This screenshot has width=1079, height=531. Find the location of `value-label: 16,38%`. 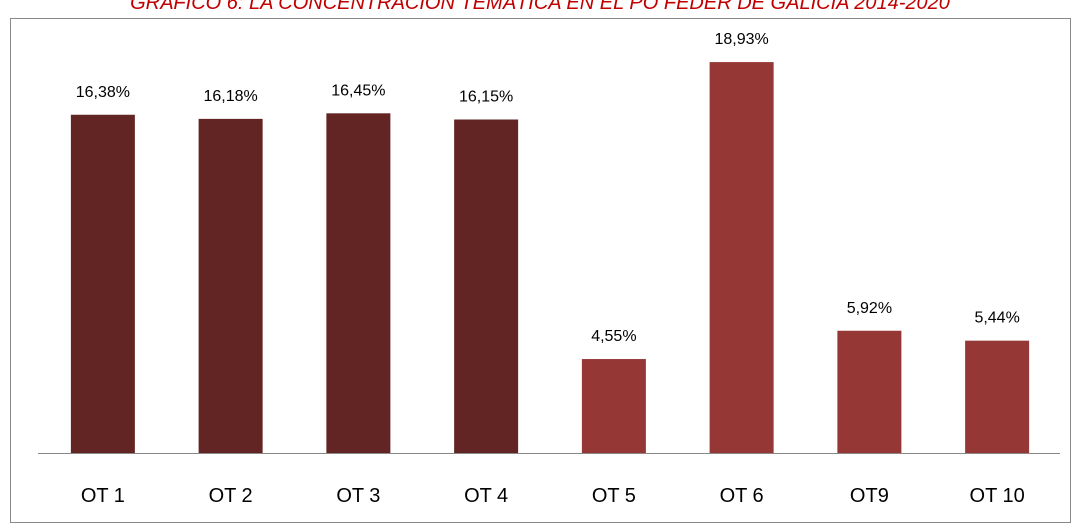

value-label: 16,38% is located at coordinates (103, 92).